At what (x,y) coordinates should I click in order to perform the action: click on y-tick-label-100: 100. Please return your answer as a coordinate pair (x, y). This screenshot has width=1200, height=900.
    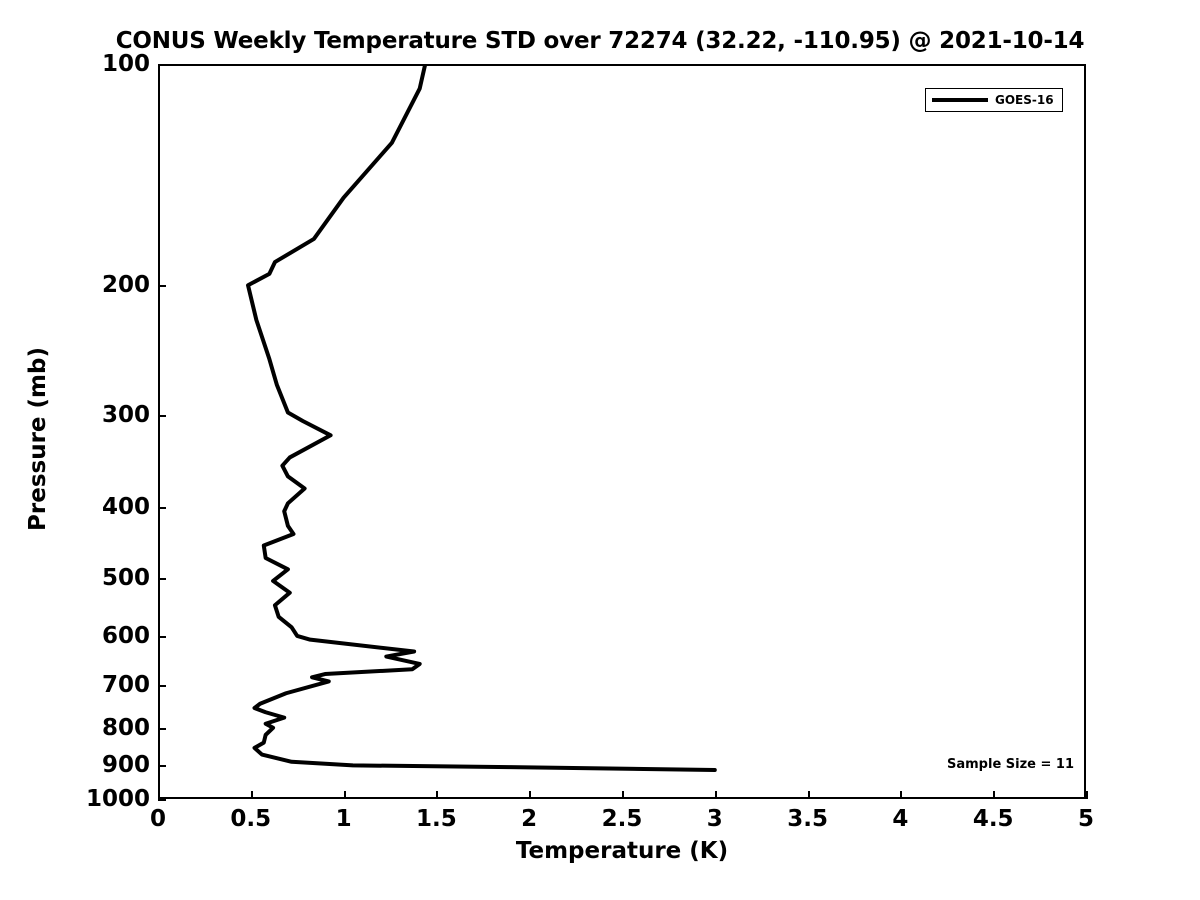
    Looking at the image, I should click on (125, 64).